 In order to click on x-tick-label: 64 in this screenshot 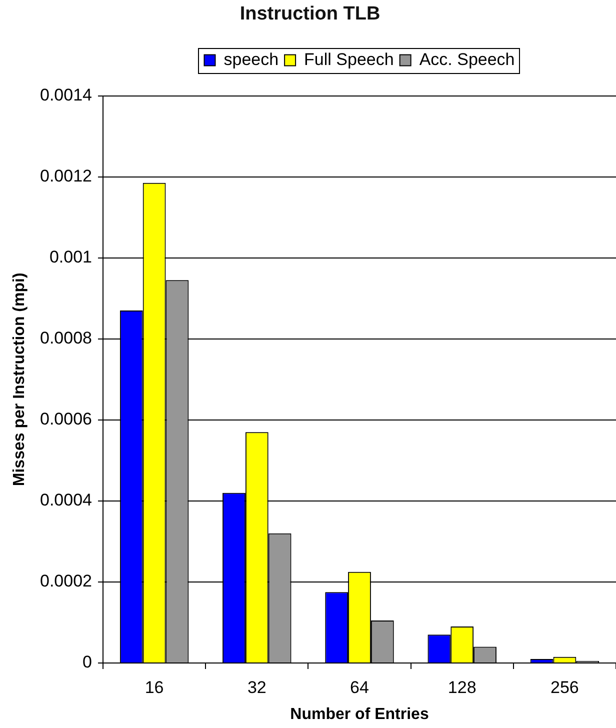, I will do `click(359, 687)`.